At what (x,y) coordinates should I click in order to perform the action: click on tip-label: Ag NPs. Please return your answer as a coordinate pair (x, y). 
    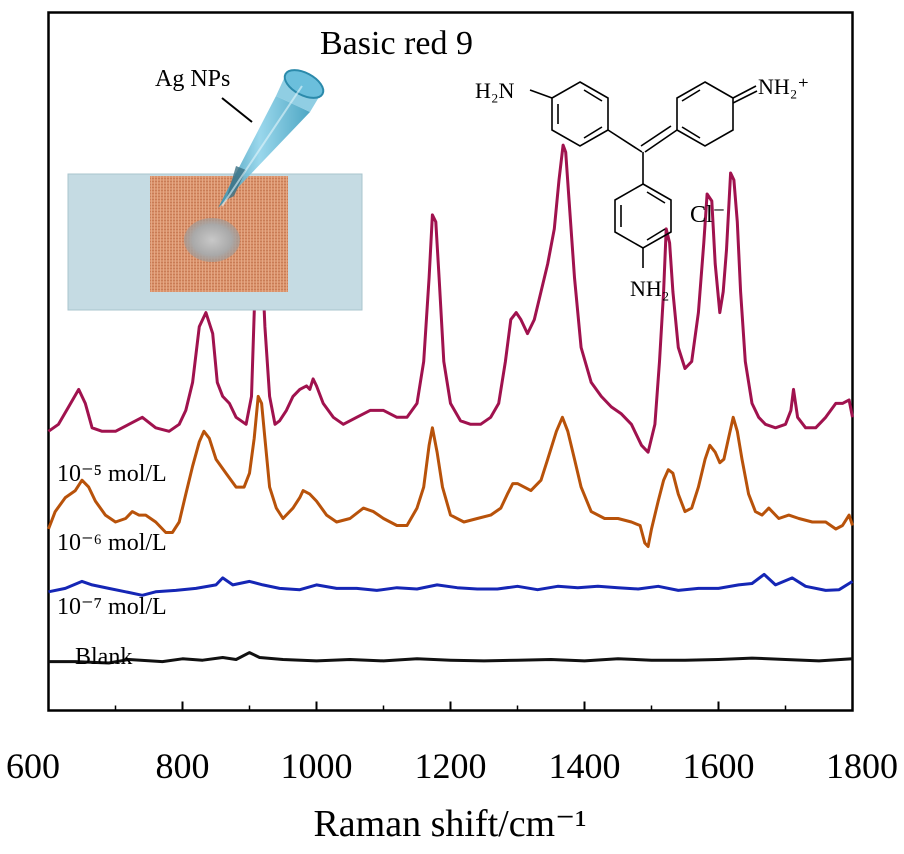
    Looking at the image, I should click on (192, 79).